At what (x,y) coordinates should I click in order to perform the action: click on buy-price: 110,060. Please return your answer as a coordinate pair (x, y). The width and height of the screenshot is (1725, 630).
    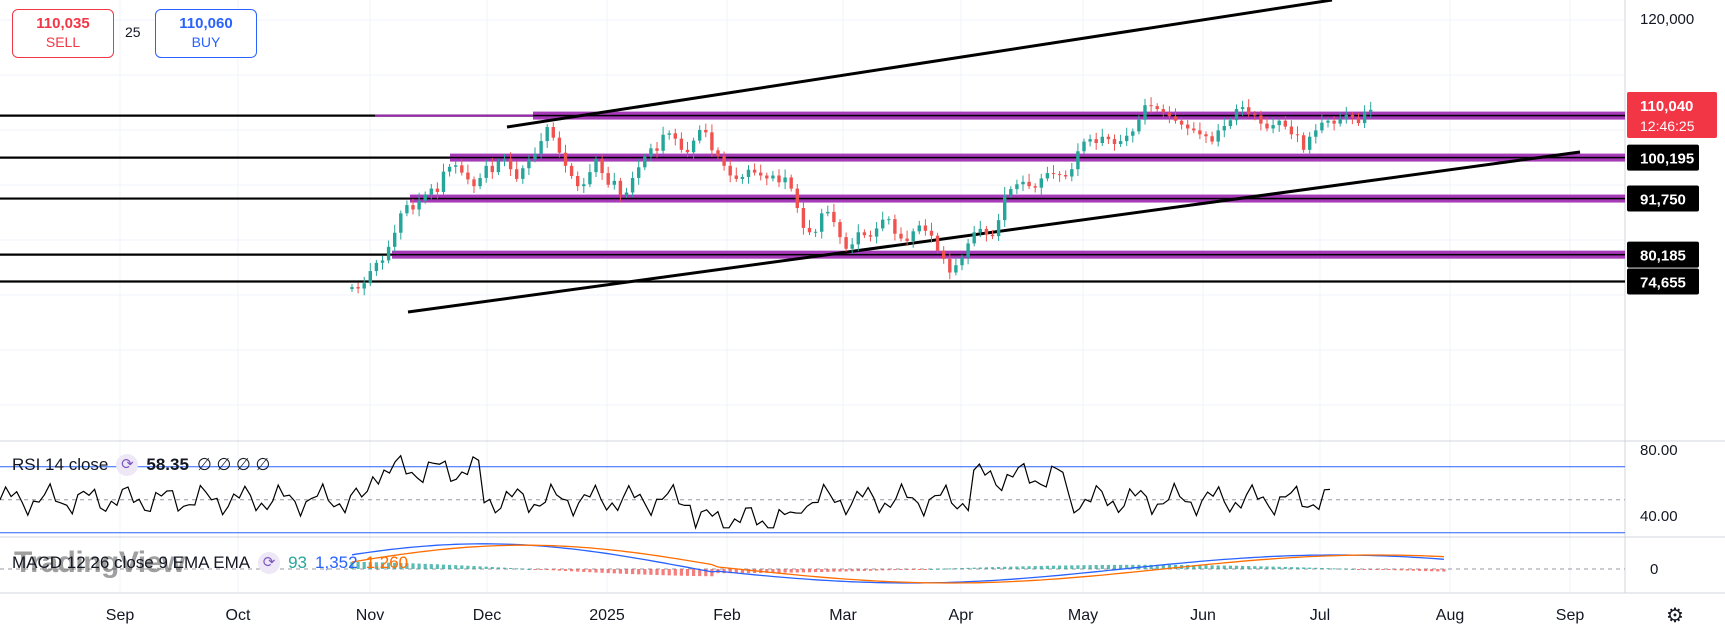
    Looking at the image, I should click on (206, 23).